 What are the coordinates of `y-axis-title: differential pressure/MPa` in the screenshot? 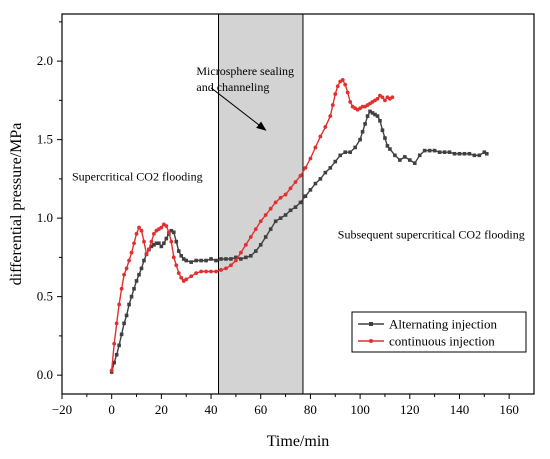 It's located at (16, 204).